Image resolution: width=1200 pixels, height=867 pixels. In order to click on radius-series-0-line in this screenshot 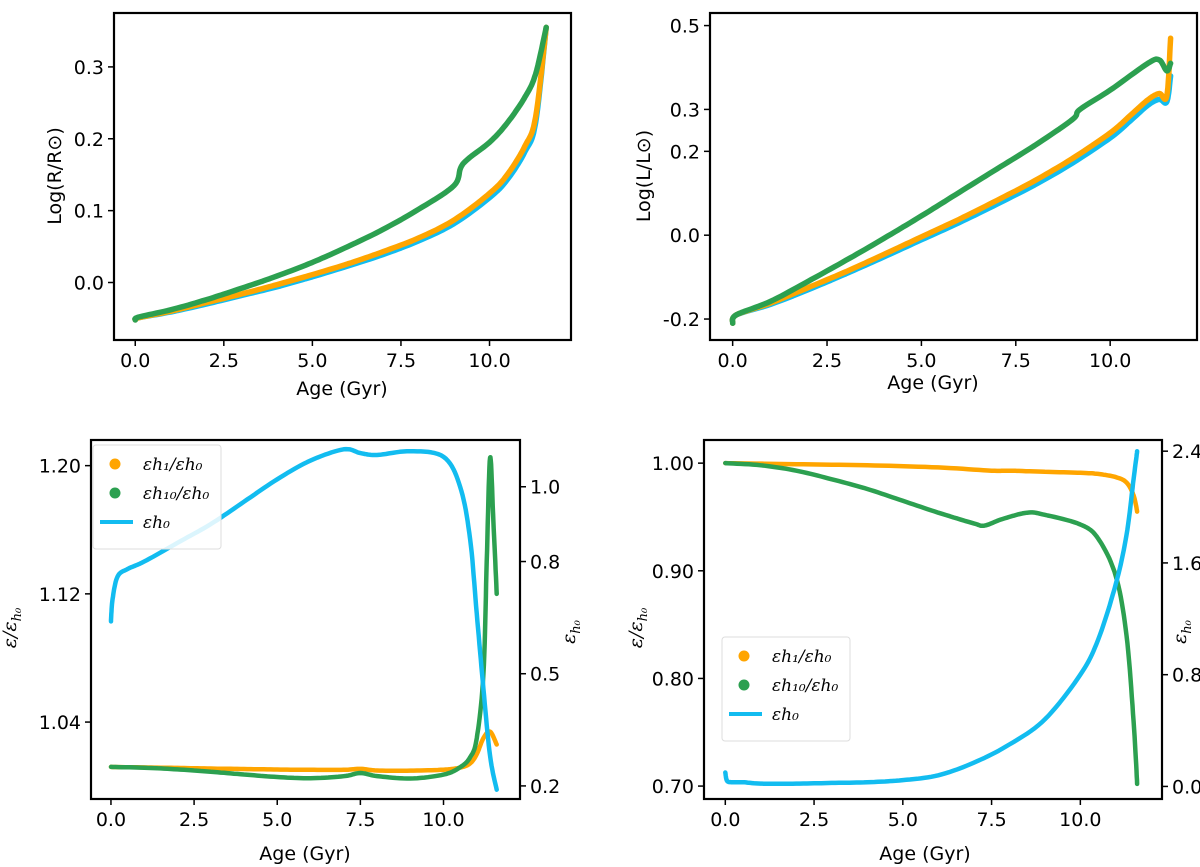, I will do `click(340, 173)`.